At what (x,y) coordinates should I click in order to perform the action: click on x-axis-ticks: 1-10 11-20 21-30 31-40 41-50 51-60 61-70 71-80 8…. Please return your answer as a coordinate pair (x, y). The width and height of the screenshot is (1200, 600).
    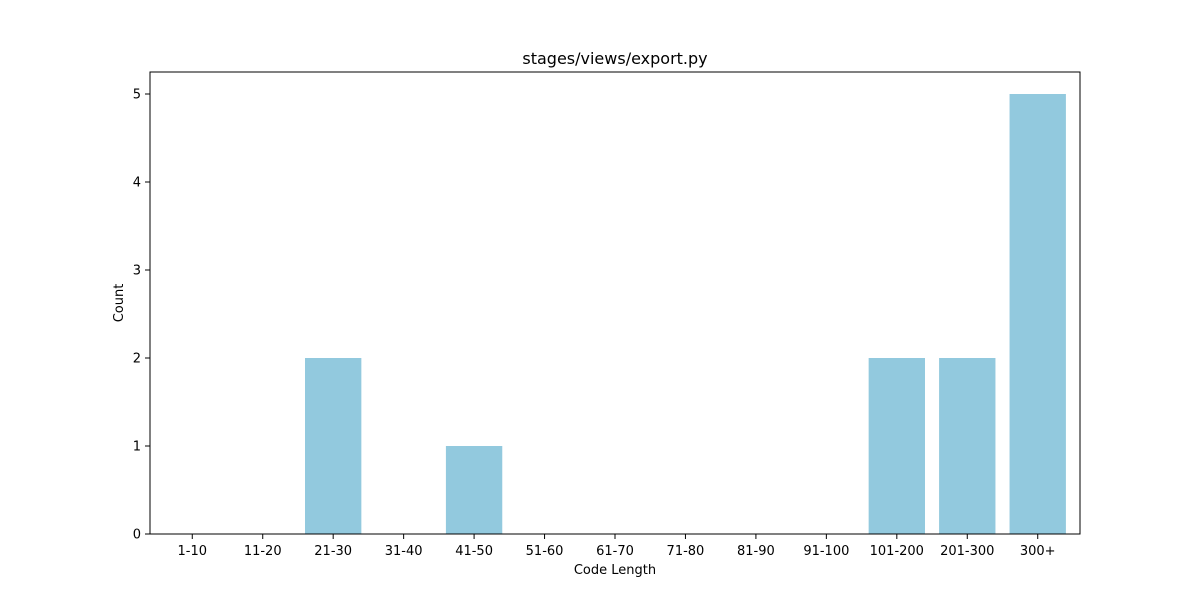
    Looking at the image, I should click on (617, 546).